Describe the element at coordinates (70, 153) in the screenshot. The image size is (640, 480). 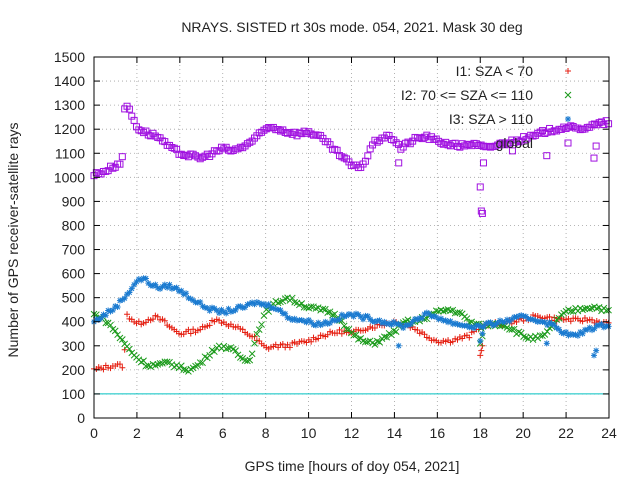
I see `y-tick-label: 1100` at that location.